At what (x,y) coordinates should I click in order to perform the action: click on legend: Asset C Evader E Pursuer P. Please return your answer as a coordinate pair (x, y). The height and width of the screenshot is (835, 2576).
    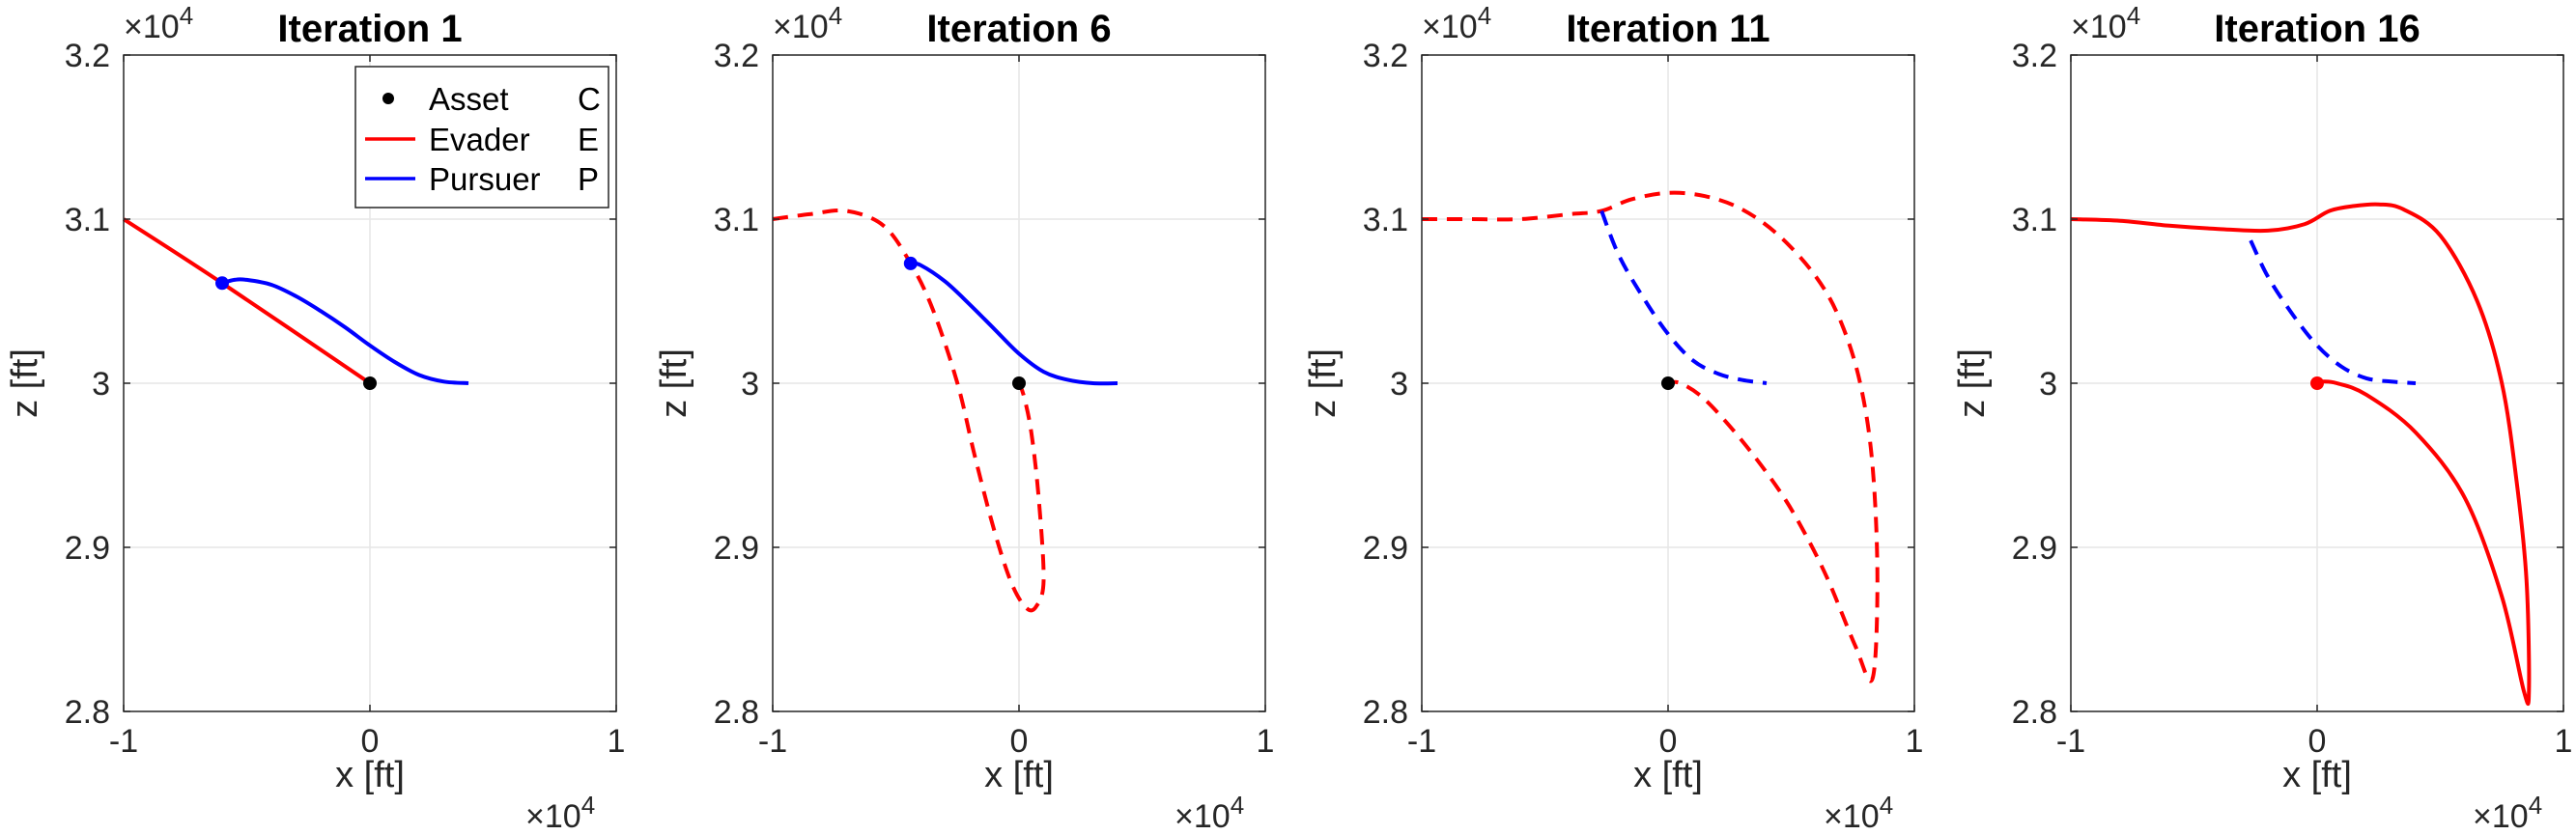
    Looking at the image, I should click on (481, 138).